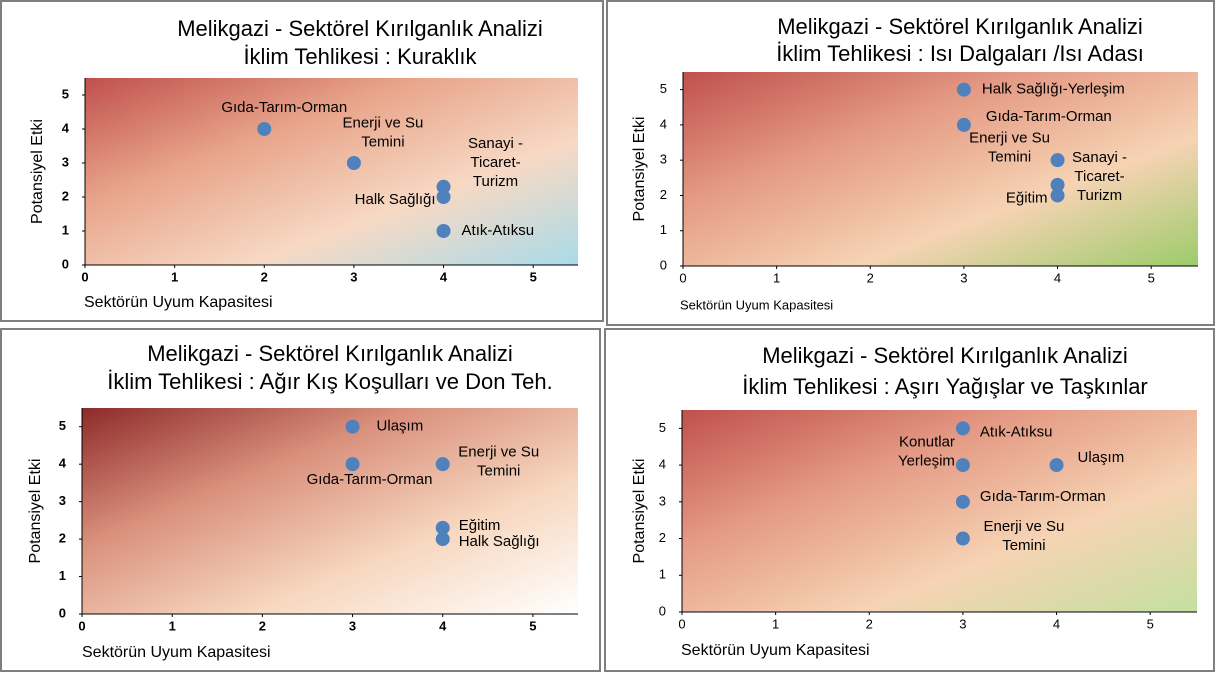  What do you see at coordinates (498, 230) in the screenshot?
I see `point-label: Atık-Atıksu` at bounding box center [498, 230].